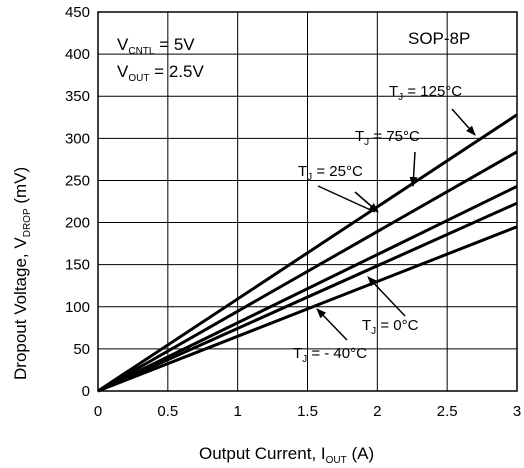  I want to click on x-tick-label: 2.5, so click(447, 411).